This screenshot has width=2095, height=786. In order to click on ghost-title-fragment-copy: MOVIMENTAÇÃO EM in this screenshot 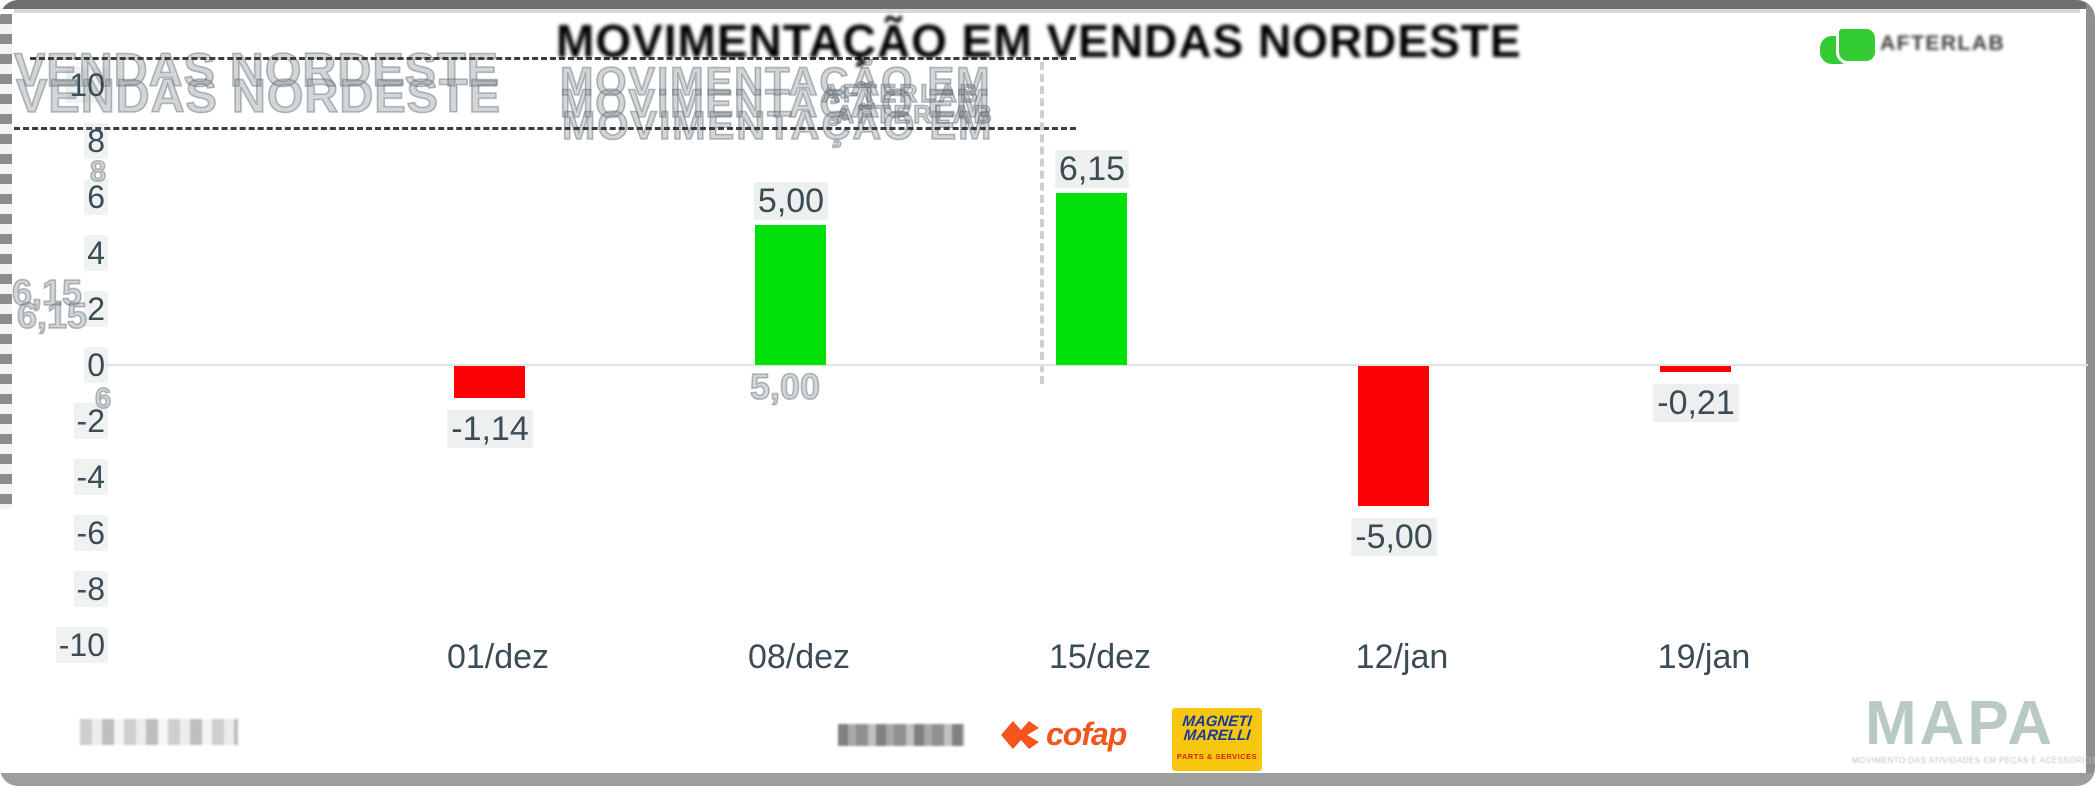, I will do `click(775, 104)`.